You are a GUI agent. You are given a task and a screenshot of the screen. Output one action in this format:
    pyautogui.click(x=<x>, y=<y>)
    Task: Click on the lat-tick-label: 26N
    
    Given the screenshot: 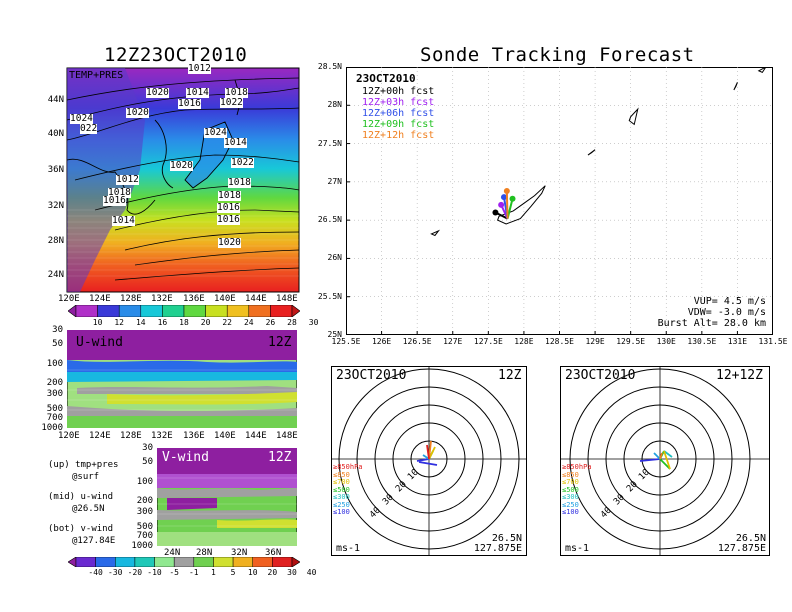 What is the action you would take?
    pyautogui.click(x=334, y=258)
    